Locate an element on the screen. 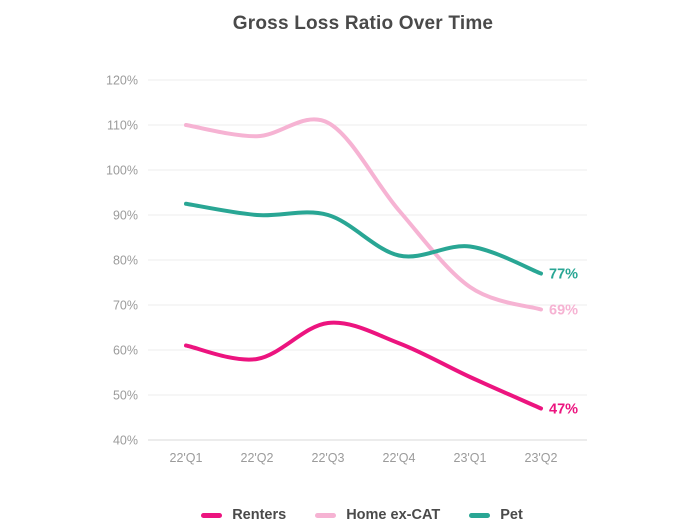 The width and height of the screenshot is (700, 530). series-line-pet is located at coordinates (363, 238).